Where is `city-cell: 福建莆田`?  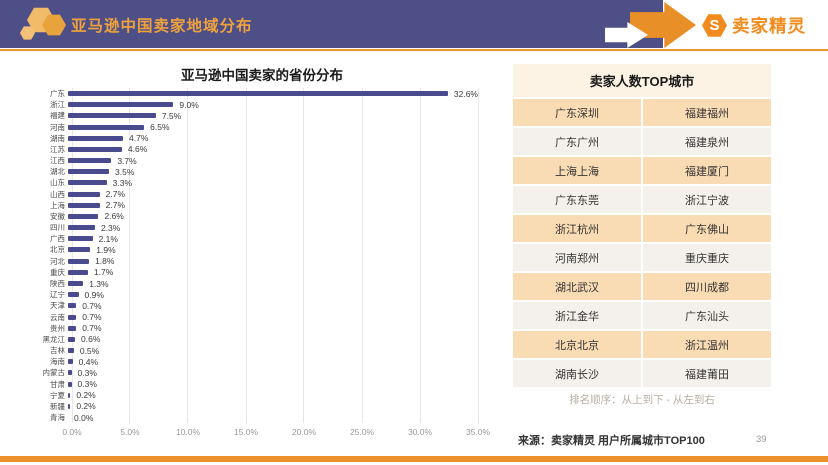 city-cell: 福建莆田 is located at coordinates (707, 373).